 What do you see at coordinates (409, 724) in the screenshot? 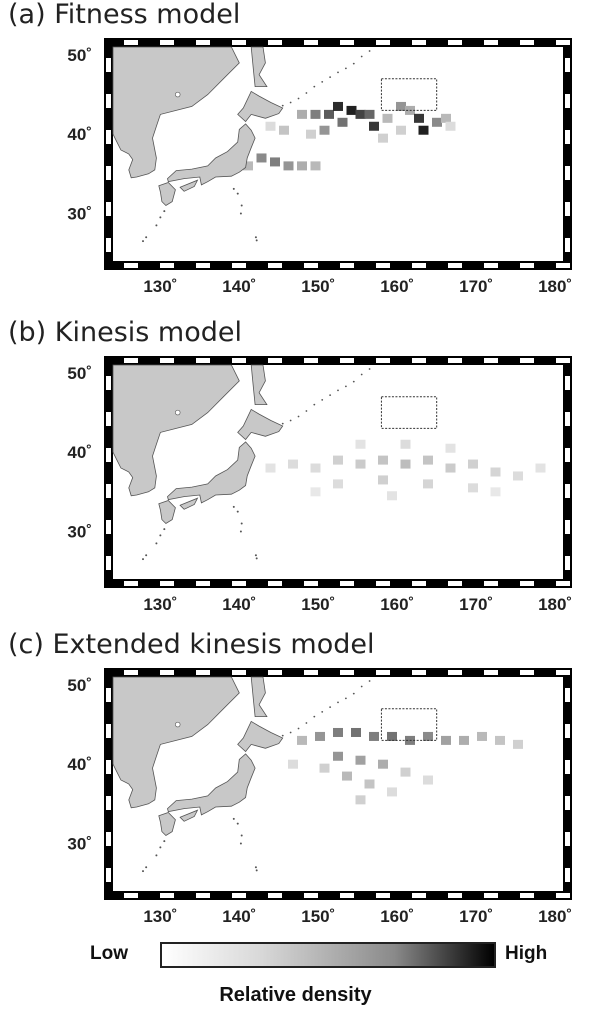
I see `study-area-box` at bounding box center [409, 724].